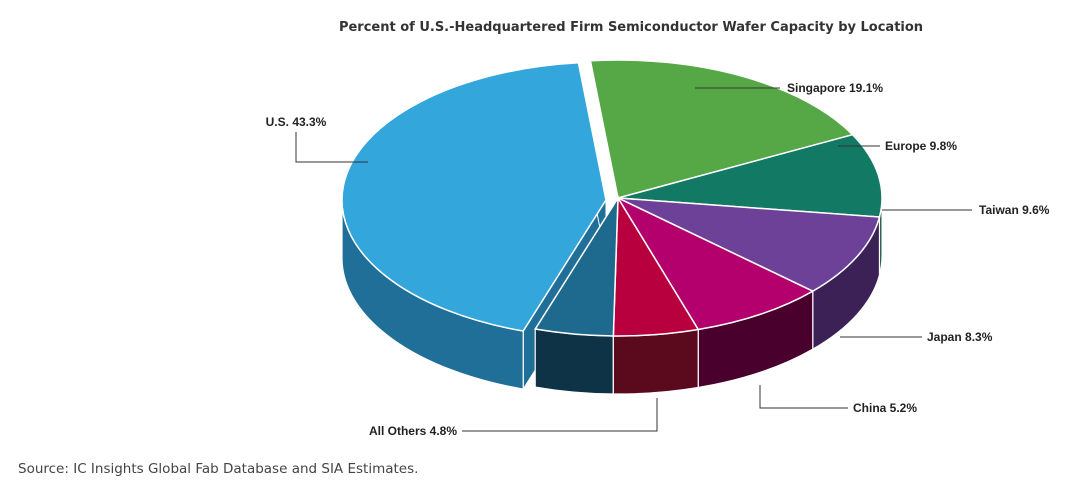 This screenshot has height=491, width=1080. What do you see at coordinates (1014, 210) in the screenshot?
I see `slice-label-taiwan: Taiwan 9.6%` at bounding box center [1014, 210].